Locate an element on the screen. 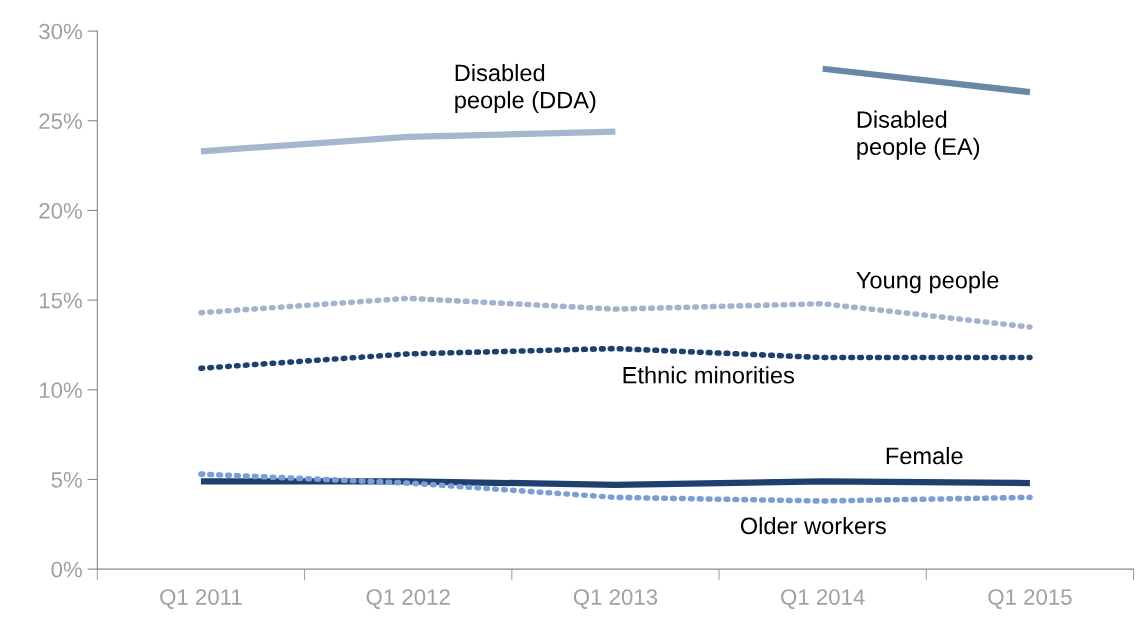  x-tick-label: Q1 2012 is located at coordinates (408, 599).